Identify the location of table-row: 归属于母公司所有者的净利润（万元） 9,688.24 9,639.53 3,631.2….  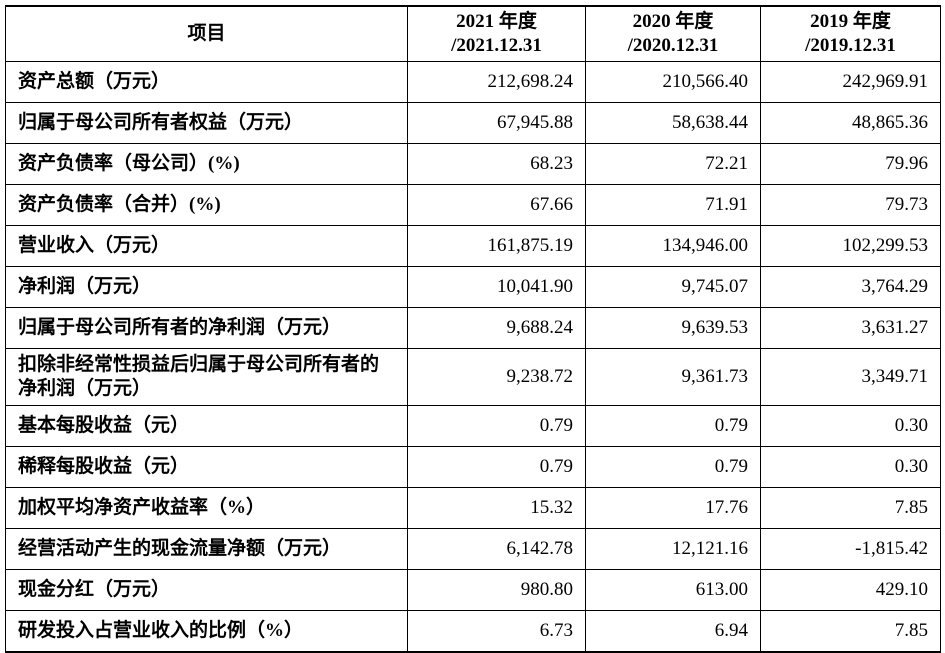
(473, 328).